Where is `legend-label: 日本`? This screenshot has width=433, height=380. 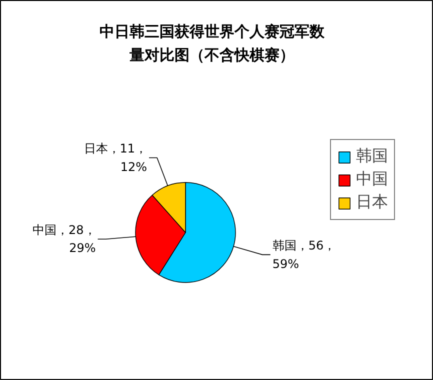
legend-label: 日本 is located at coordinates (372, 202).